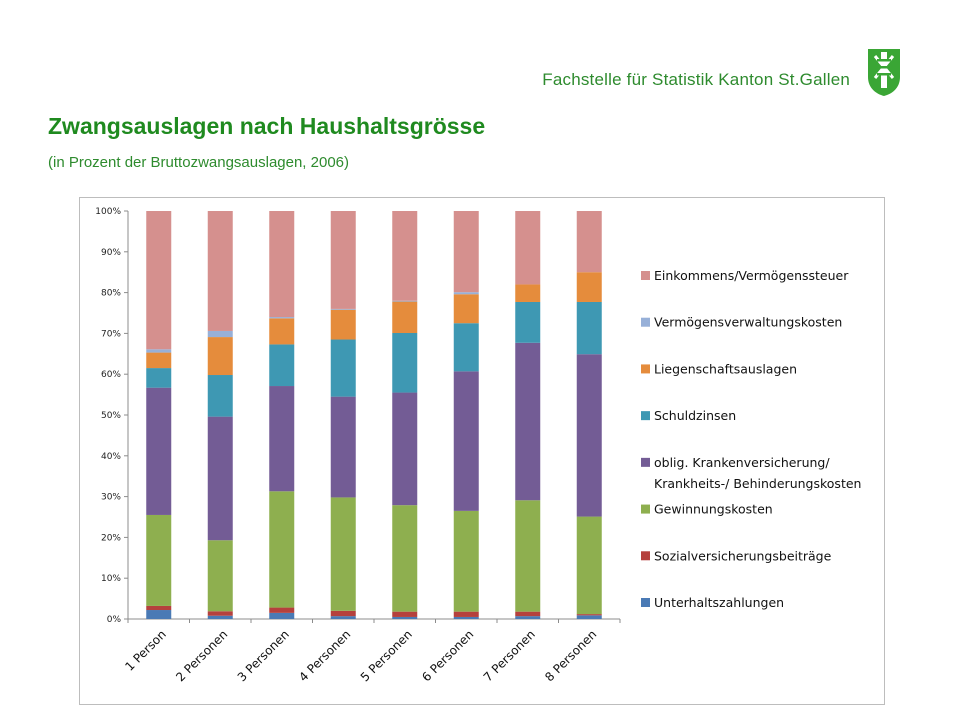  What do you see at coordinates (201, 655) in the screenshot?
I see `x-category-label: 2 Personen` at bounding box center [201, 655].